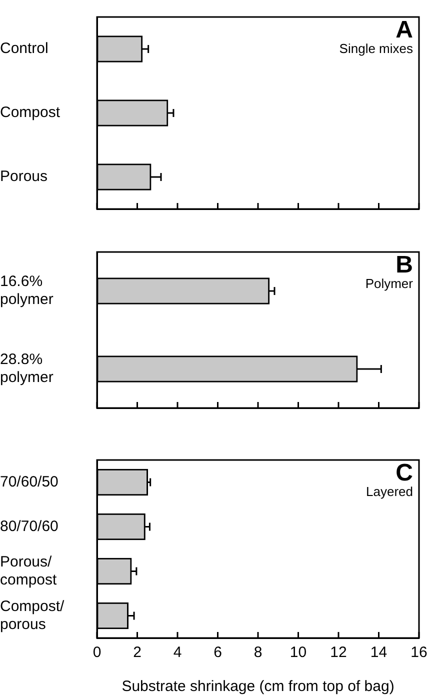  Describe the element at coordinates (24, 49) in the screenshot. I see `y-tick-label: Control` at that location.